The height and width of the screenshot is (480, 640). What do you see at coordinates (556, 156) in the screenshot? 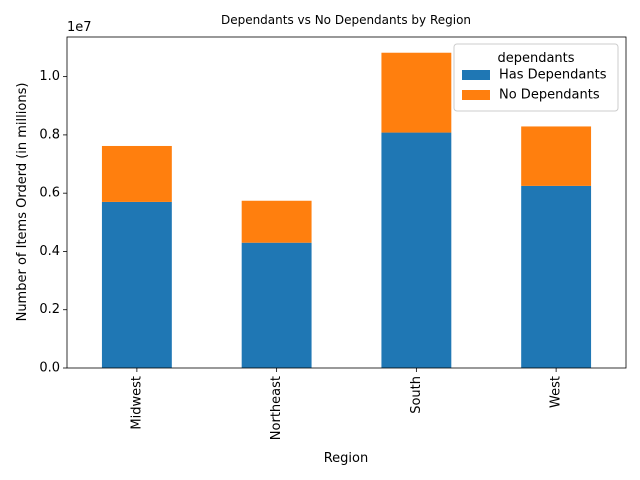
I see `bar-west-no-dependants` at bounding box center [556, 156].